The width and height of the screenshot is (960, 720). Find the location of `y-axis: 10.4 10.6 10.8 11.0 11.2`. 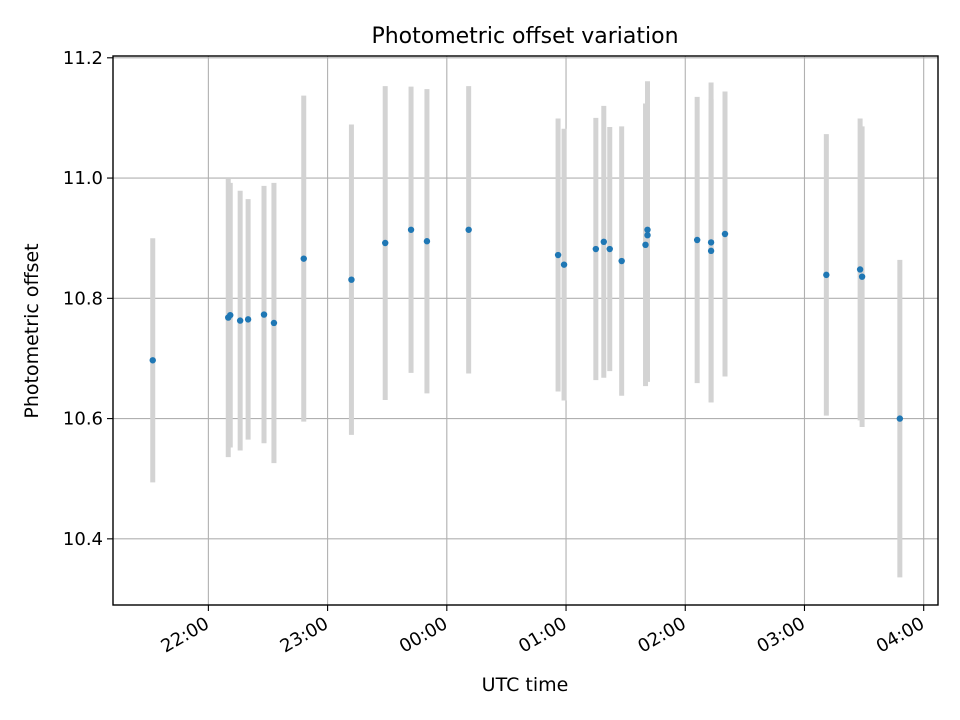

y-axis: 10.4 10.6 10.8 11.0 11.2 is located at coordinates (88, 299).